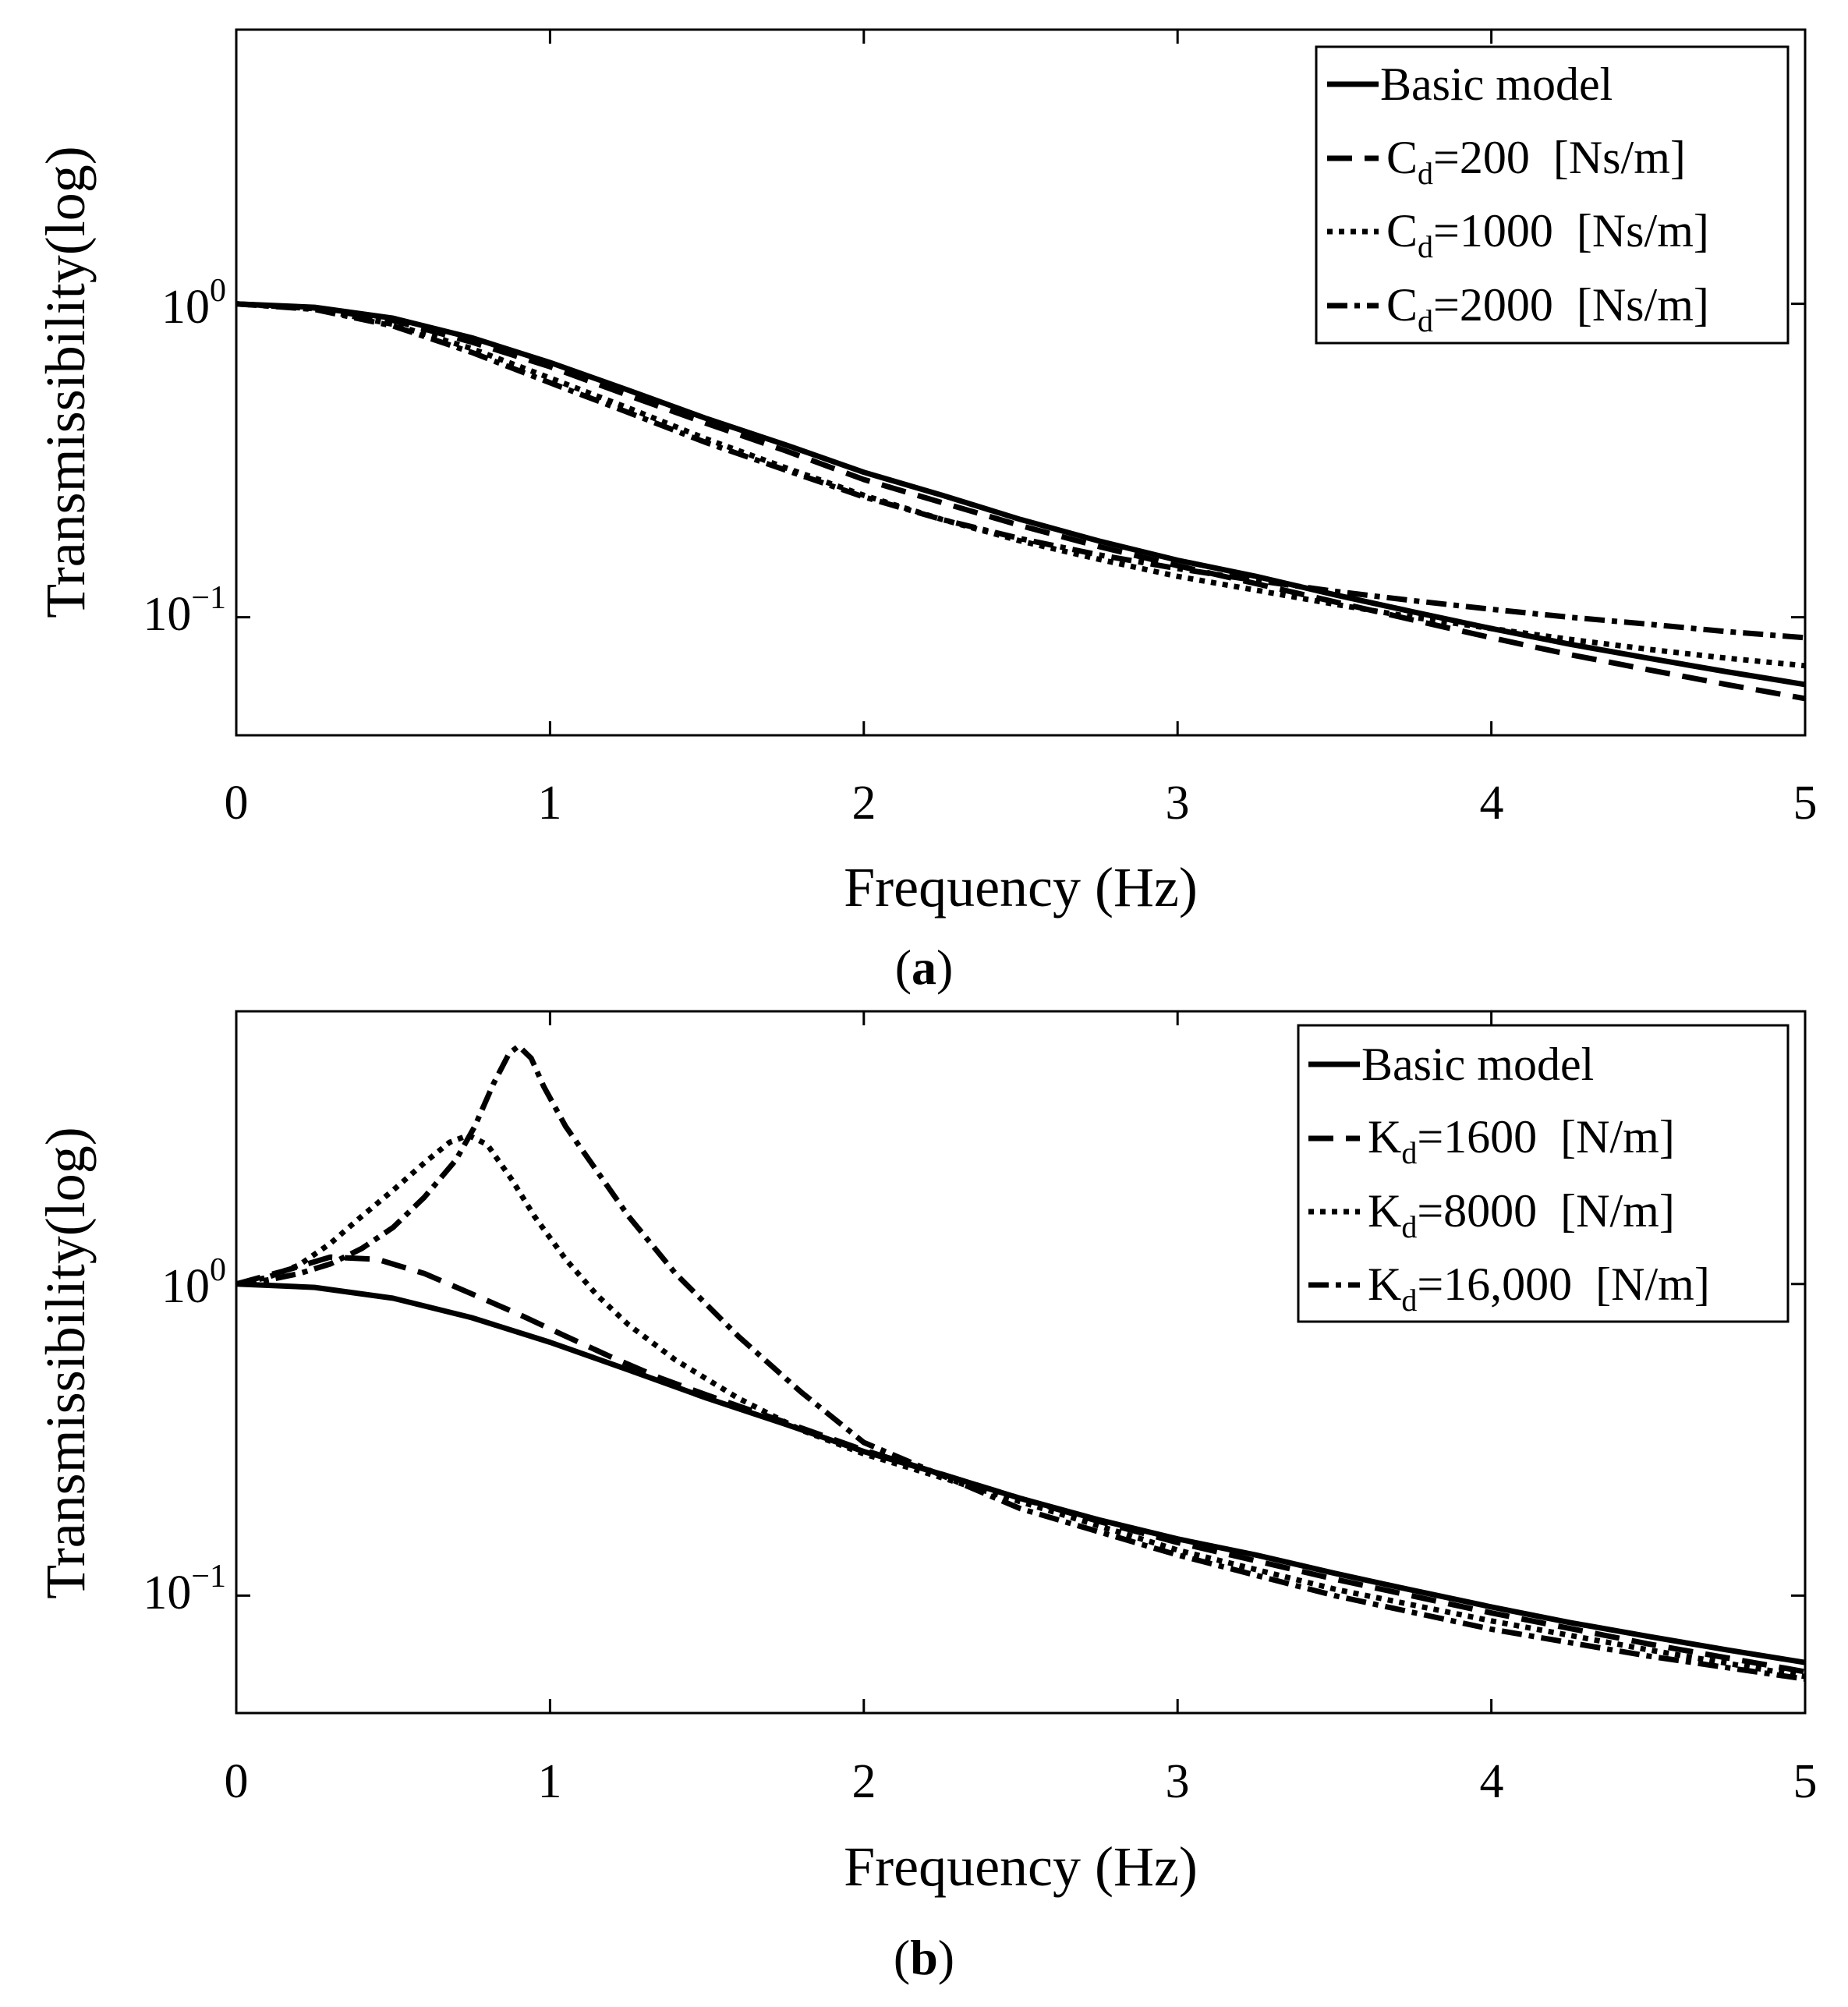  Describe the element at coordinates (167, 1592) in the screenshot. I see `ytick-b-1-base: 10` at that location.